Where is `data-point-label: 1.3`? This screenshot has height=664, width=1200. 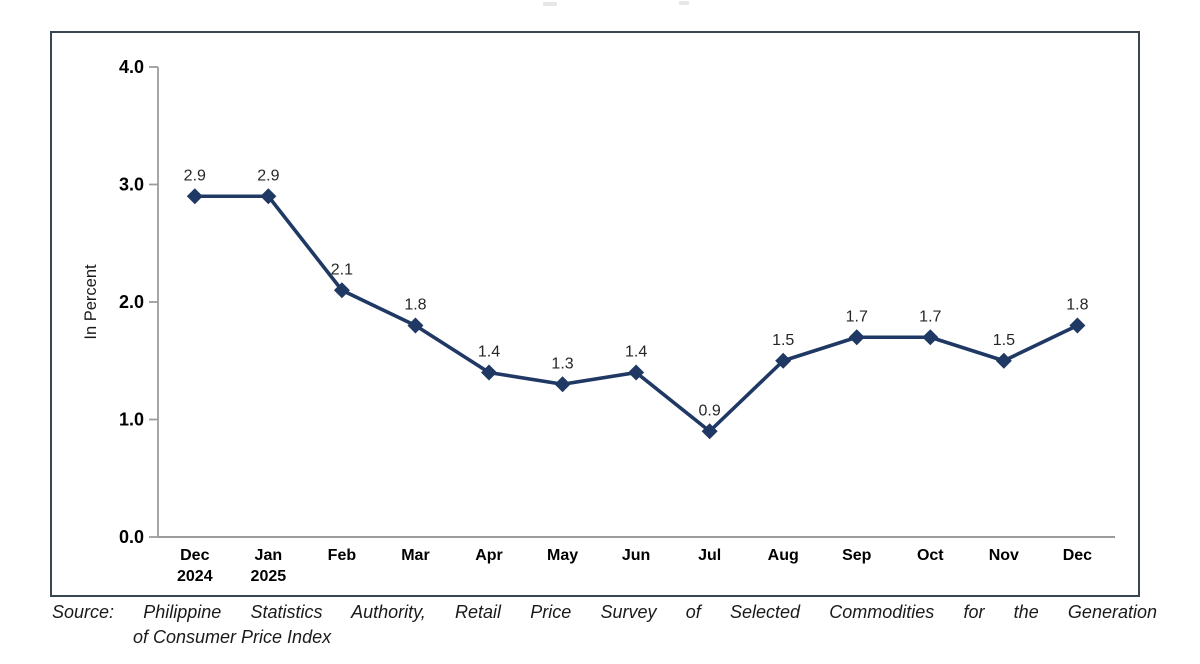
data-point-label: 1.3 is located at coordinates (562, 363).